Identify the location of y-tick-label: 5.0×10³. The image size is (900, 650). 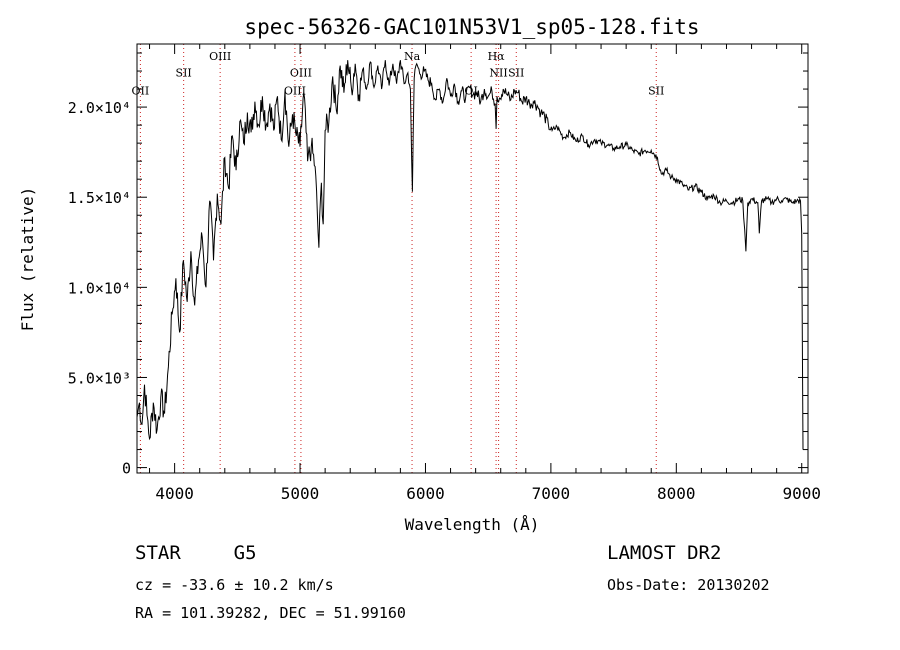
(99, 378).